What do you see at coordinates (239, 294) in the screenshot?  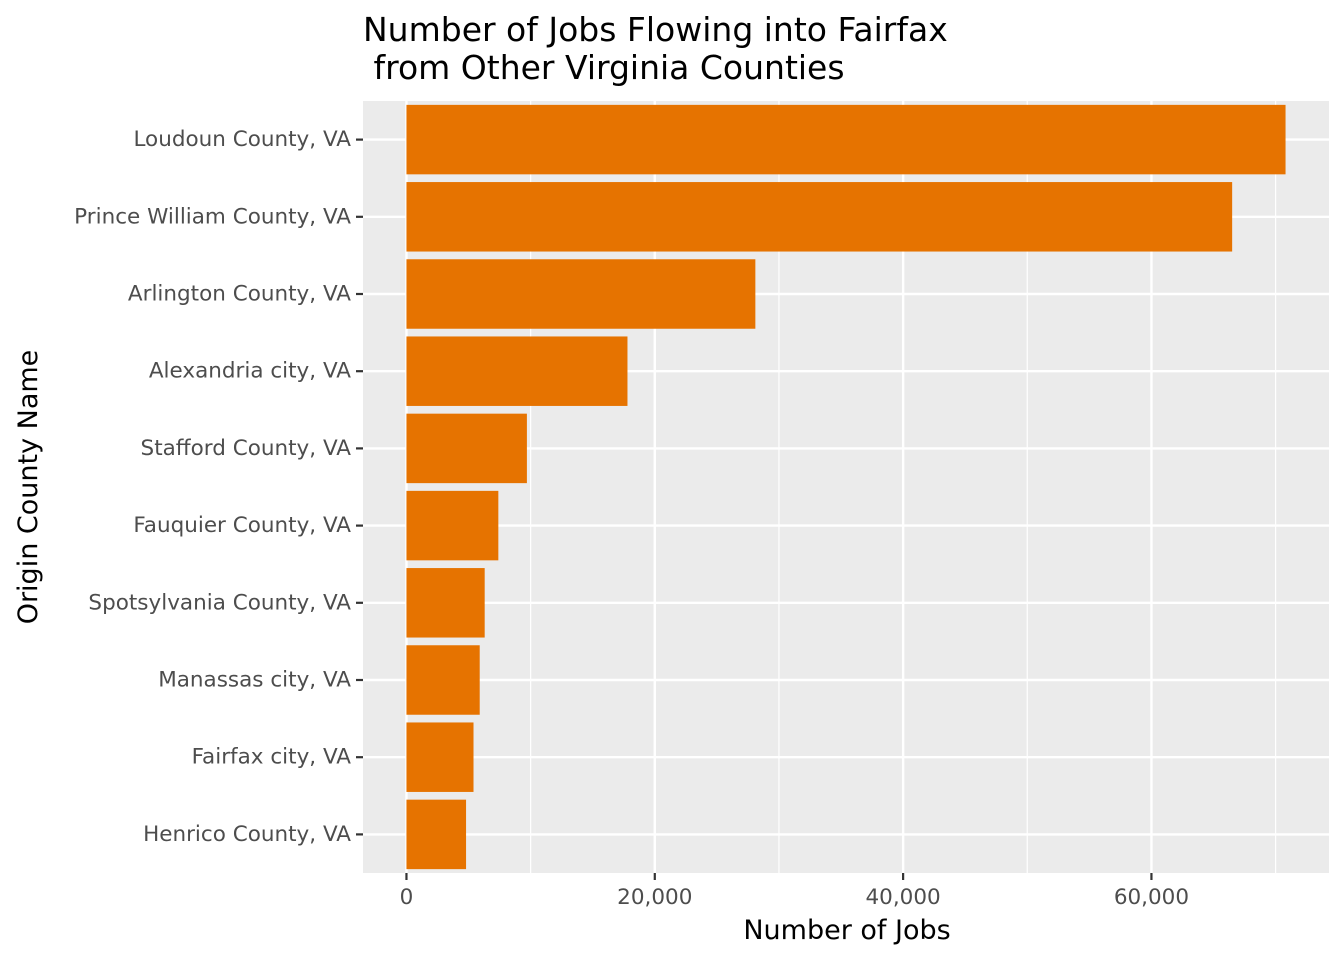 I see `y-tick-label-2: Arlington County, VA` at bounding box center [239, 294].